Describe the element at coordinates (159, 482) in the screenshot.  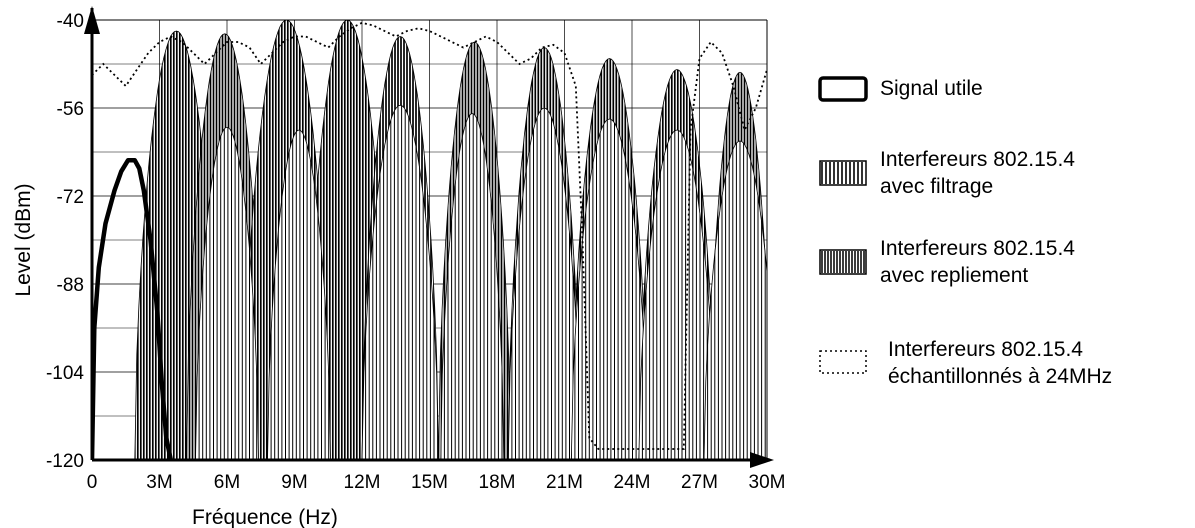
I see `x-tick-label: 3M` at that location.